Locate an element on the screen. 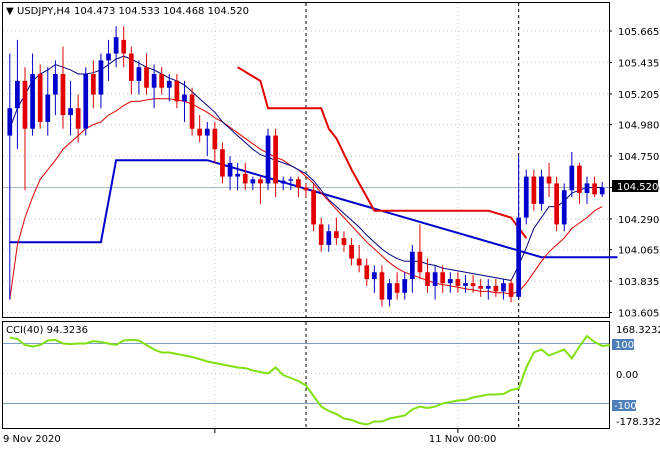  price-tick-label: 104.750 is located at coordinates (638, 157).